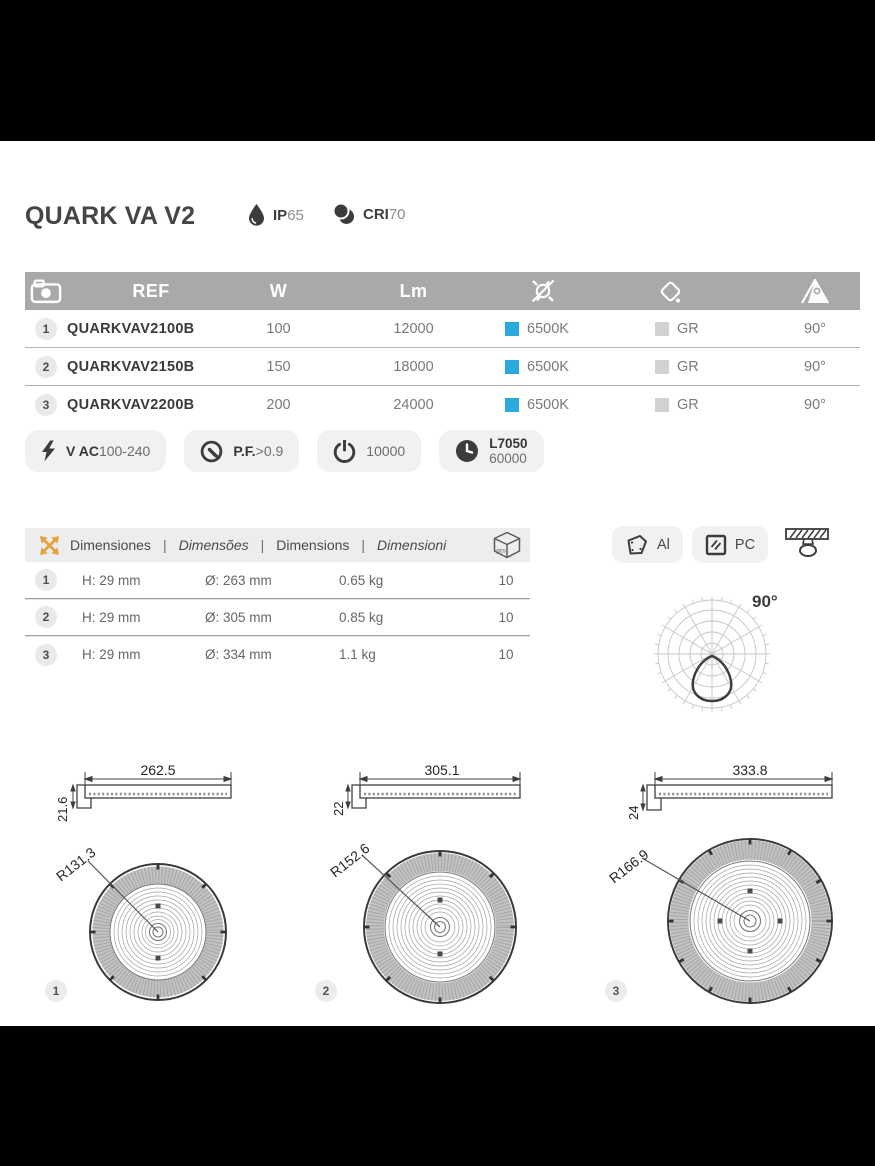 The width and height of the screenshot is (875, 1166). Describe the element at coordinates (500, 552) in the screenshot. I see `pcs-text: pcs` at that location.